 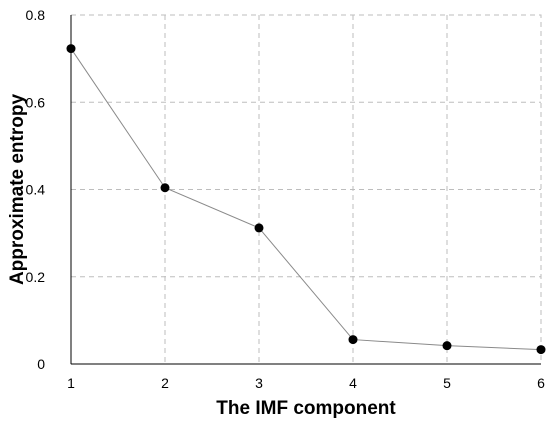 I want to click on y-tick-label: 0.8, so click(x=36, y=15).